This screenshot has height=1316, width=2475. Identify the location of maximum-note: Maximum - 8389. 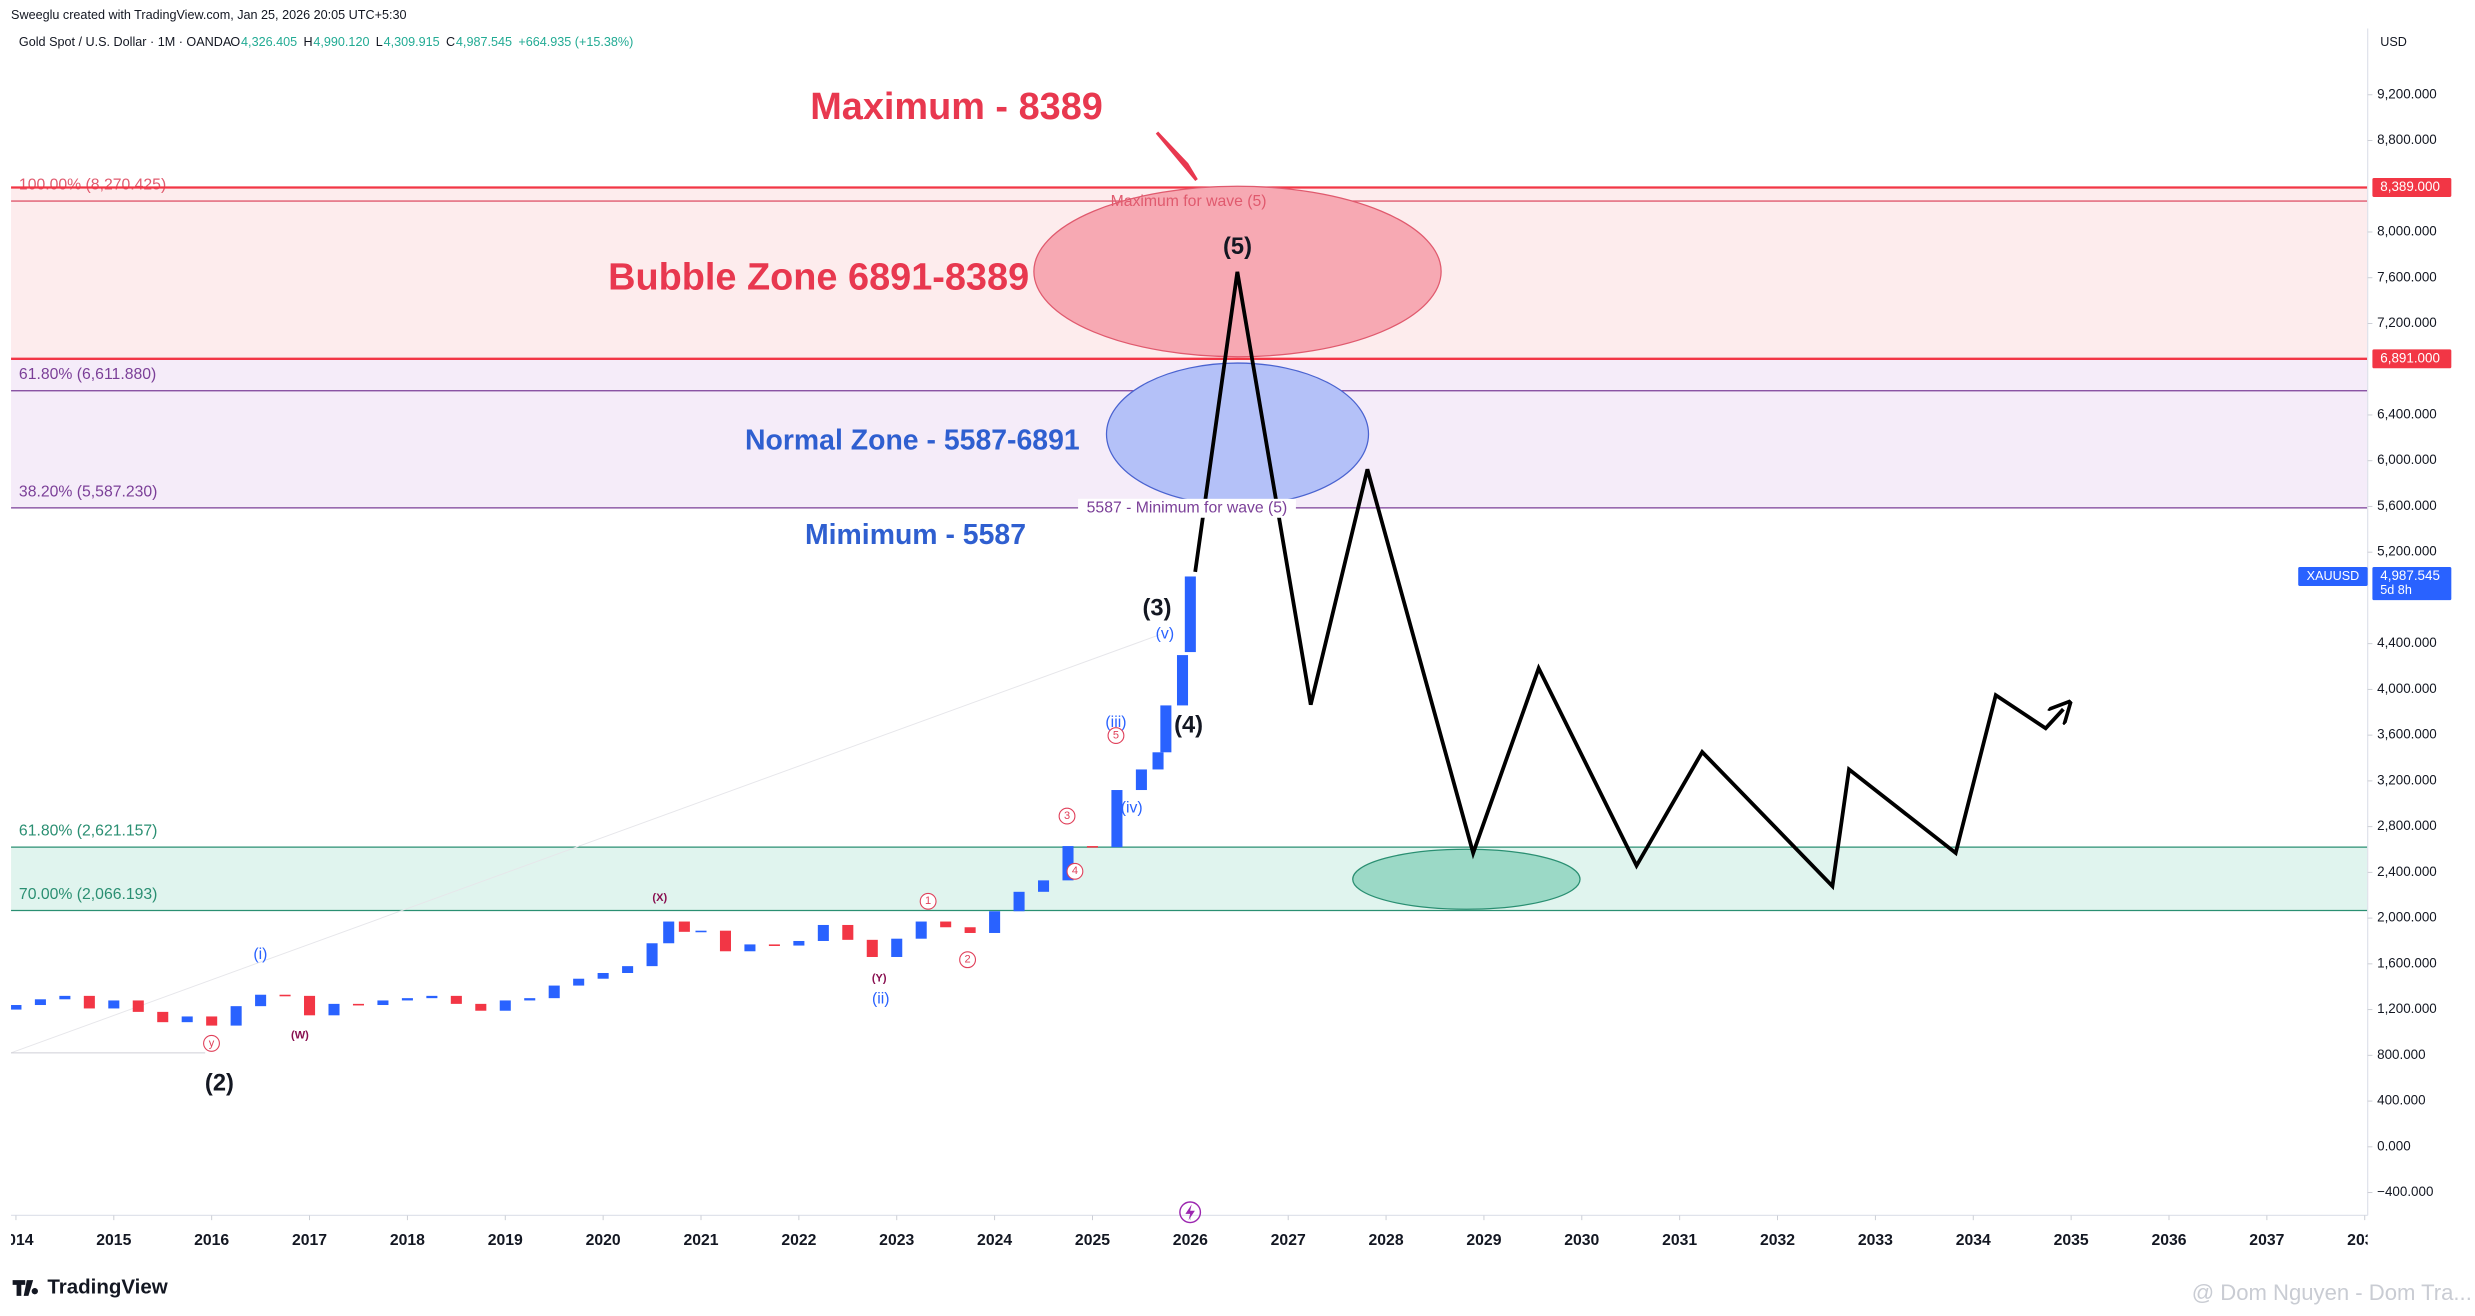
(956, 107).